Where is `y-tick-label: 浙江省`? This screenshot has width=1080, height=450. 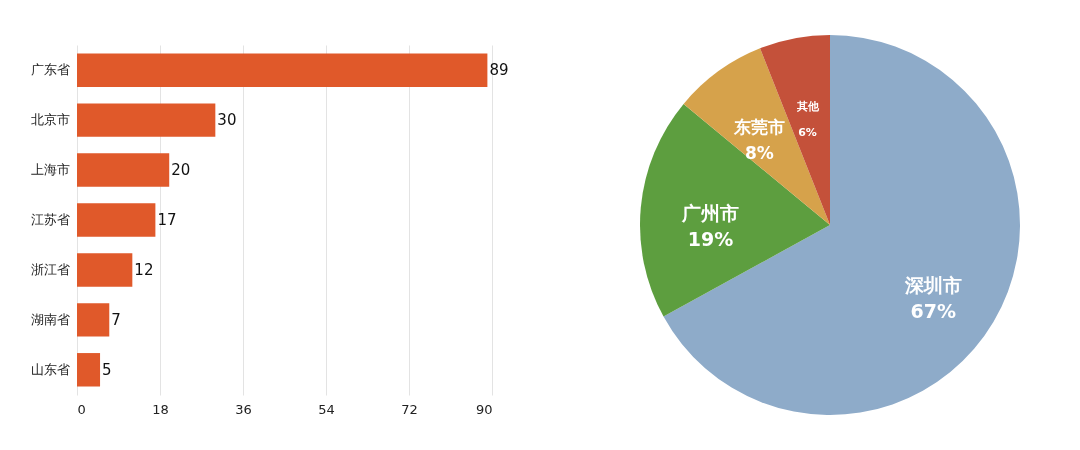
y-tick-label: 浙江省 is located at coordinates (50, 269).